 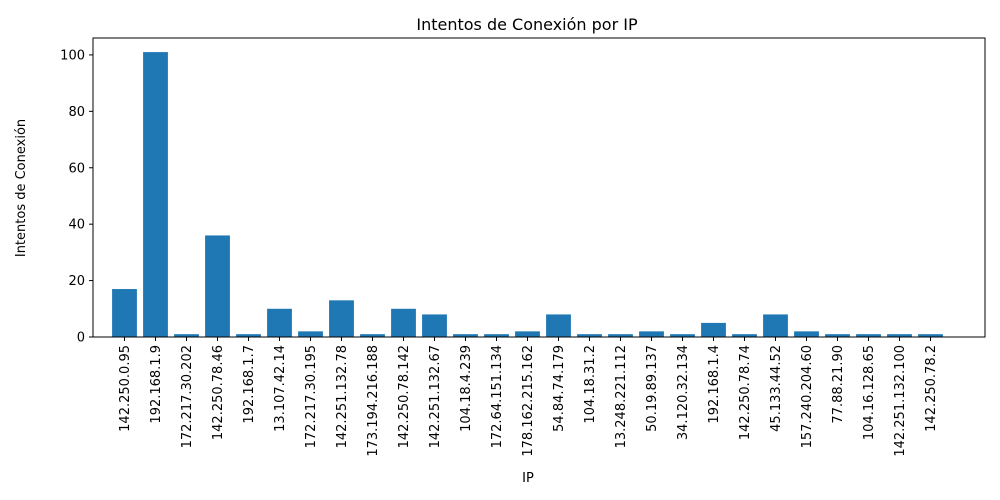 I want to click on bar-142.250.0.95, so click(x=124, y=313).